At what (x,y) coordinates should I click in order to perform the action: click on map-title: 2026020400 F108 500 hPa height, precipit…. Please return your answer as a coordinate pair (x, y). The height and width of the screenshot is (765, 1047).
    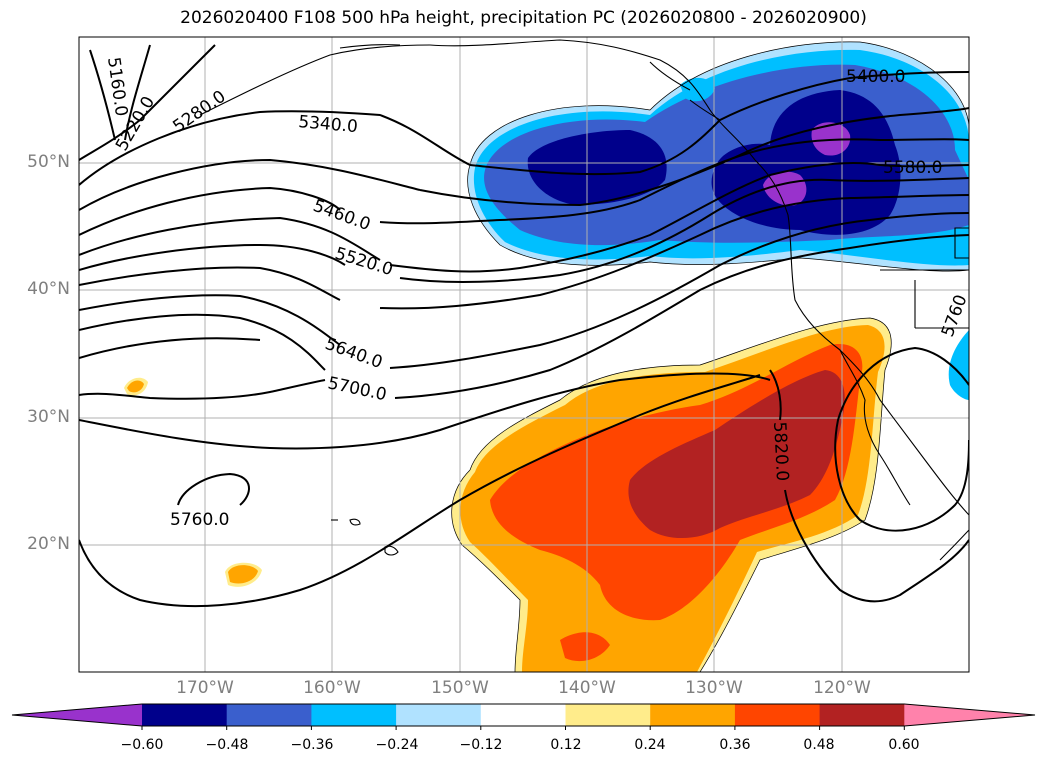
    Looking at the image, I should click on (523, 18).